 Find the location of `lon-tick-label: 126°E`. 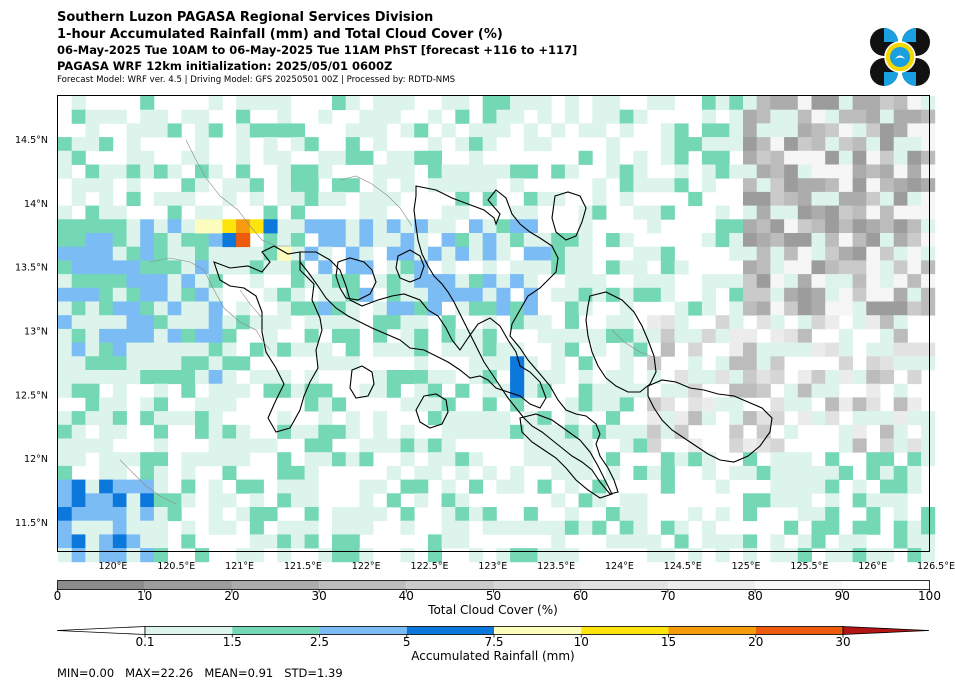

lon-tick-label: 126°E is located at coordinates (872, 566).